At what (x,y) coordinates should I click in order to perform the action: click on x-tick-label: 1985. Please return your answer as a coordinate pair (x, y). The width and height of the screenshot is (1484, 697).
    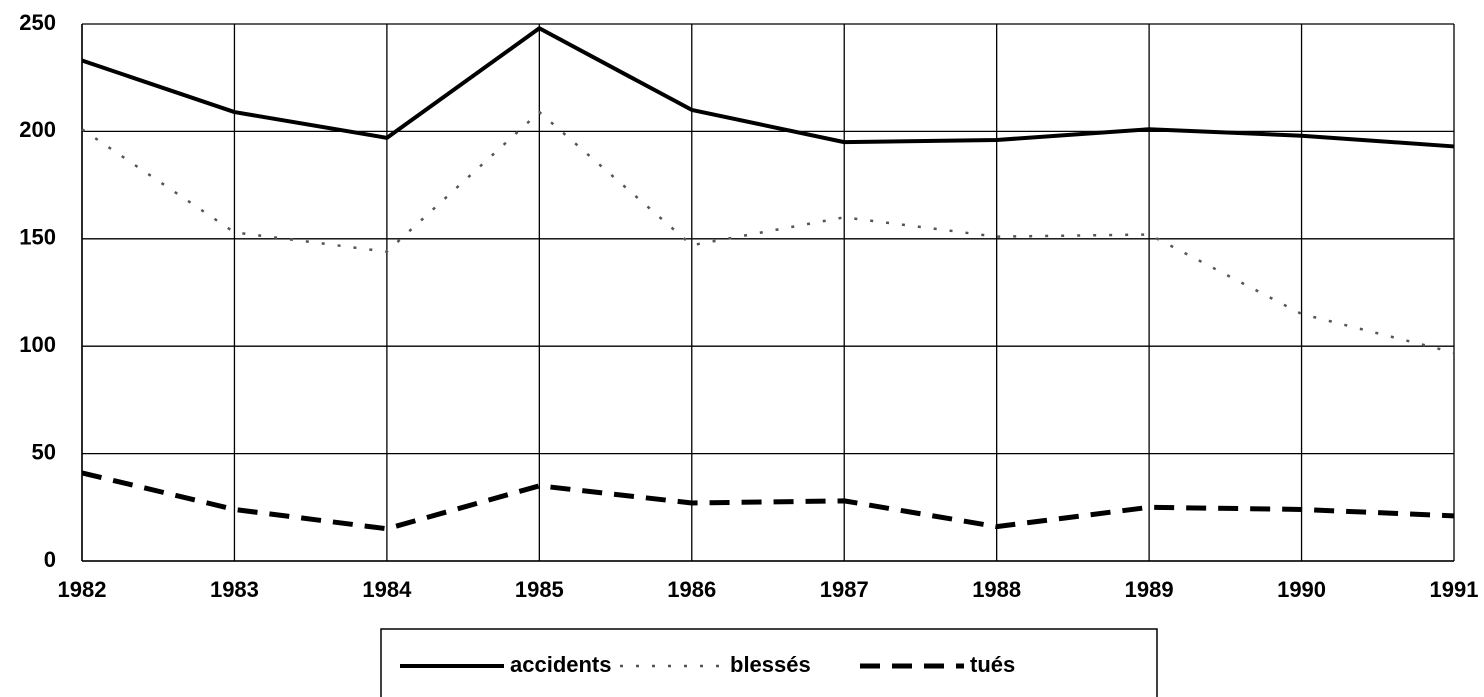
    Looking at the image, I should click on (539, 589).